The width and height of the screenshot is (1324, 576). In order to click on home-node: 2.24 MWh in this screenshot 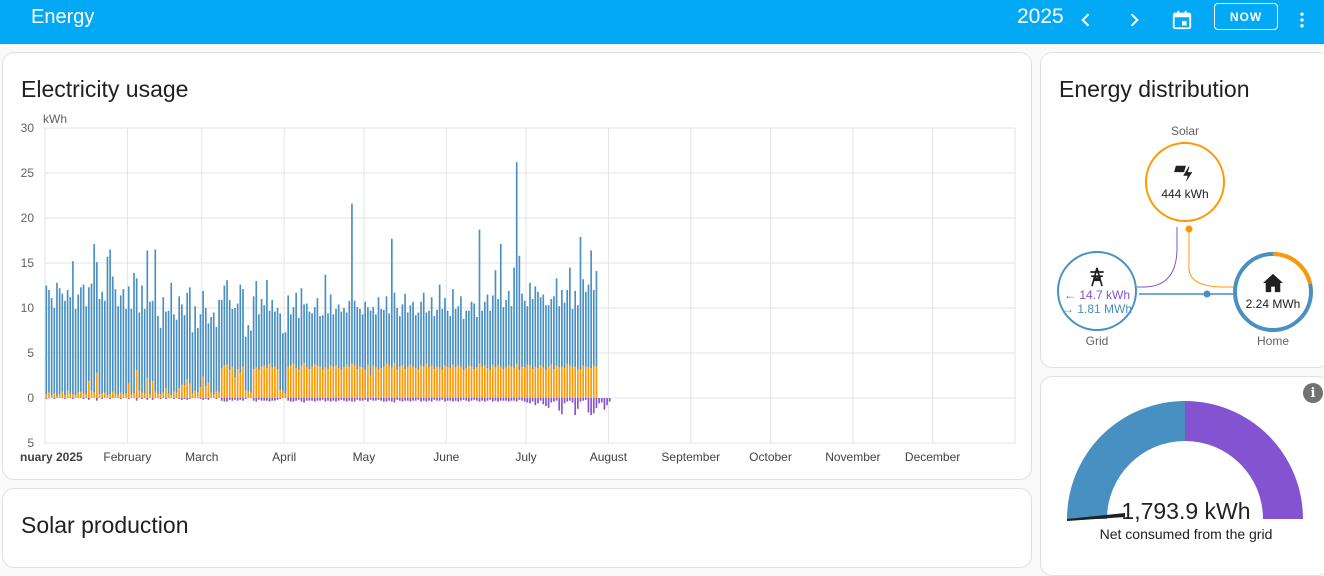, I will do `click(1273, 292)`.